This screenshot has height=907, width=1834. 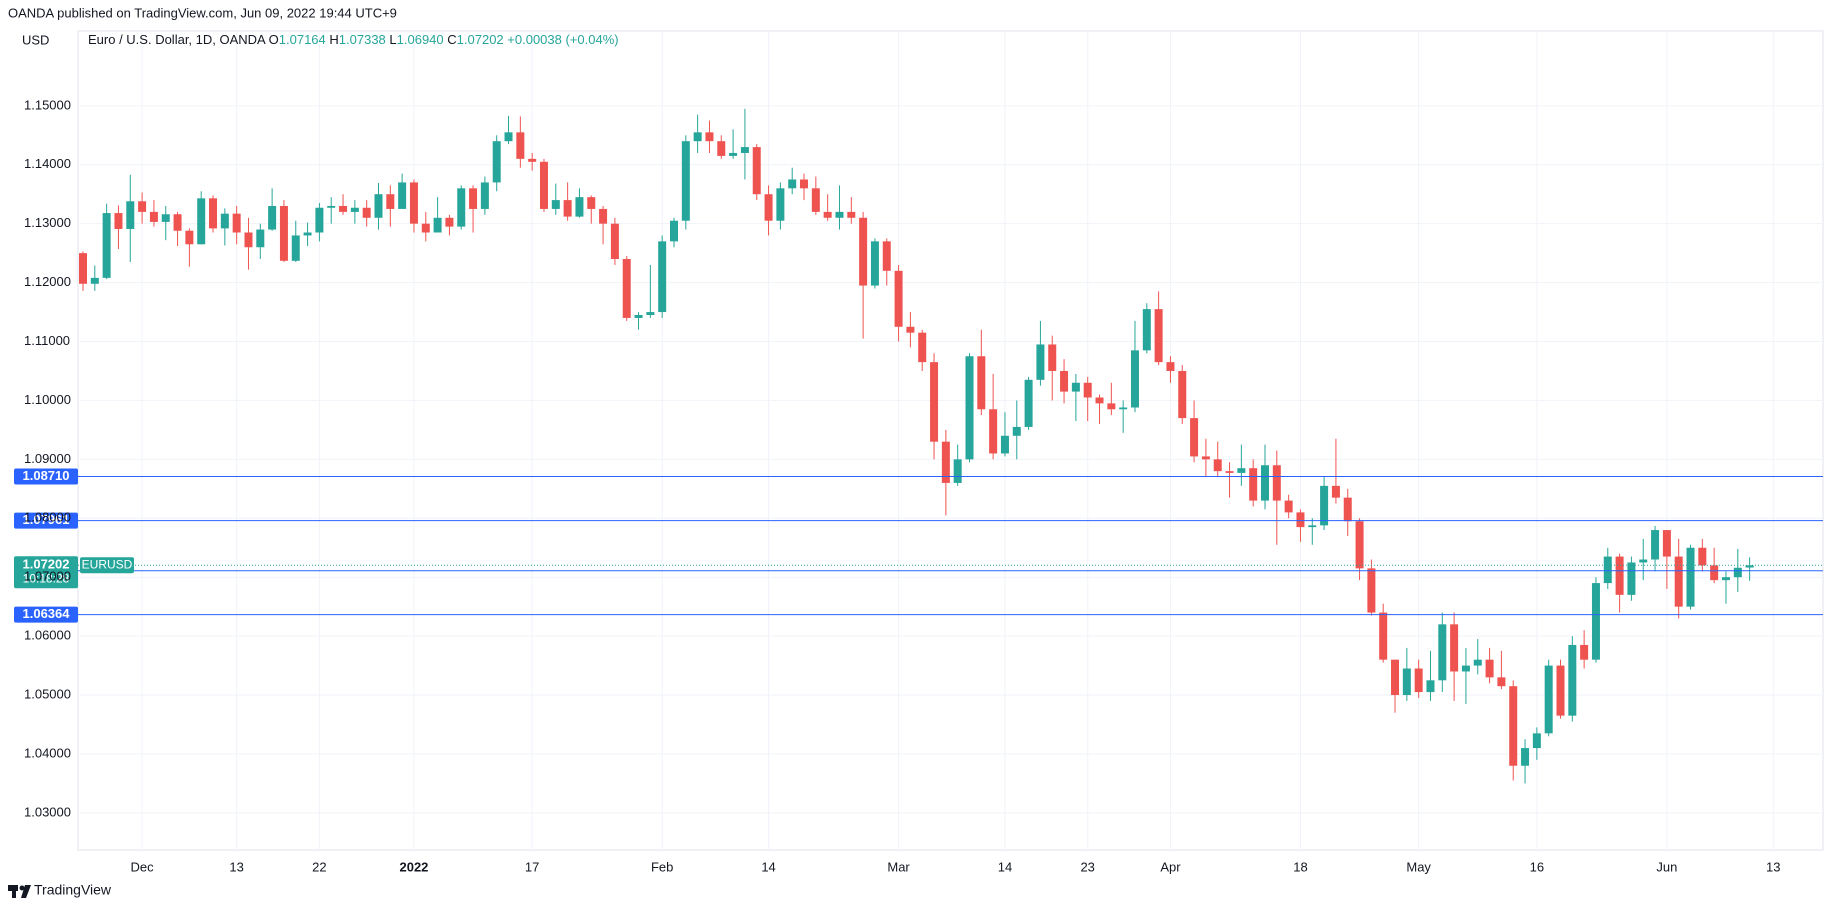 What do you see at coordinates (47, 281) in the screenshot?
I see `y-tick-label: 1.12000` at bounding box center [47, 281].